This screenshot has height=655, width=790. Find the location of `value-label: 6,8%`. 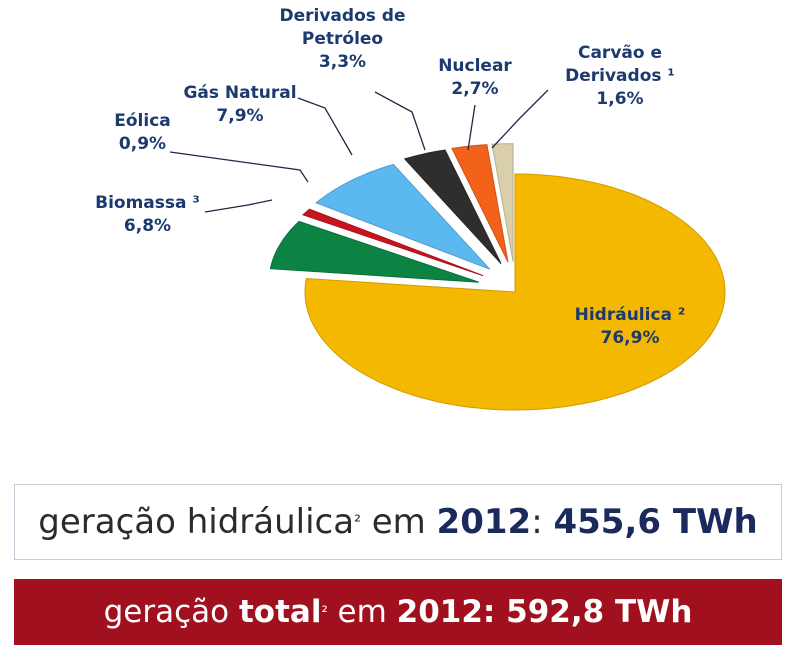

value-label: 6,8% is located at coordinates (147, 226).